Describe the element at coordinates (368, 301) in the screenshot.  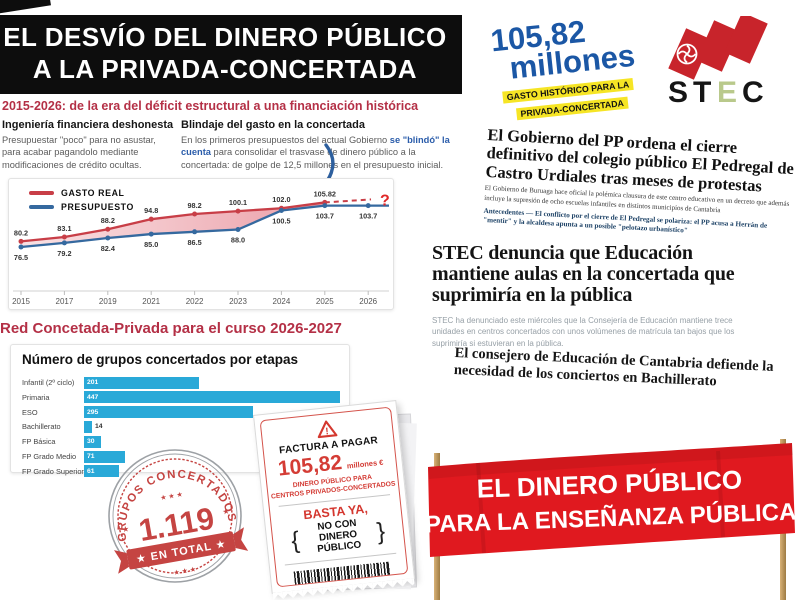
I see `svg-text: 2026` at that location.